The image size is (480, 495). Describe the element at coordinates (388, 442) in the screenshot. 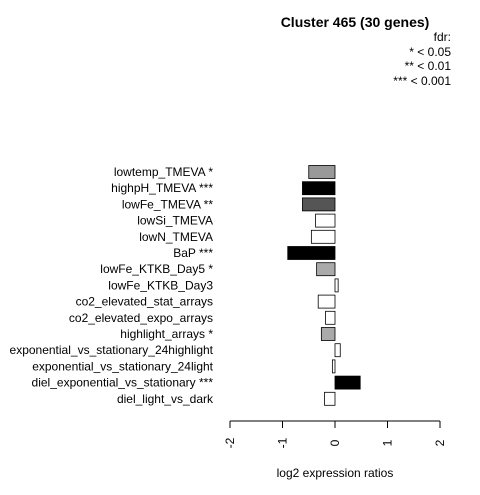

I see `x-tick-label-3: 1` at that location.